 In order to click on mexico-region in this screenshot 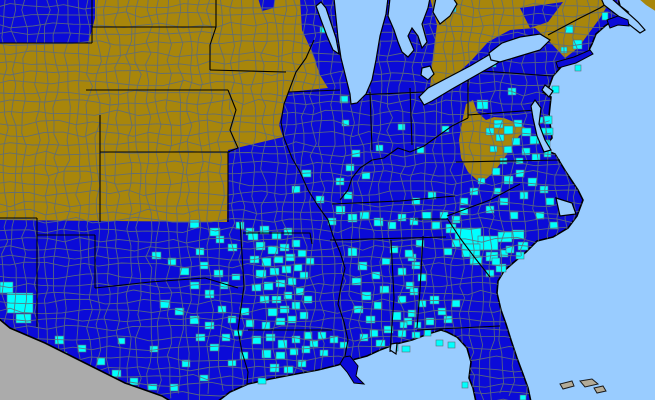, I will do `click(85, 359)`.